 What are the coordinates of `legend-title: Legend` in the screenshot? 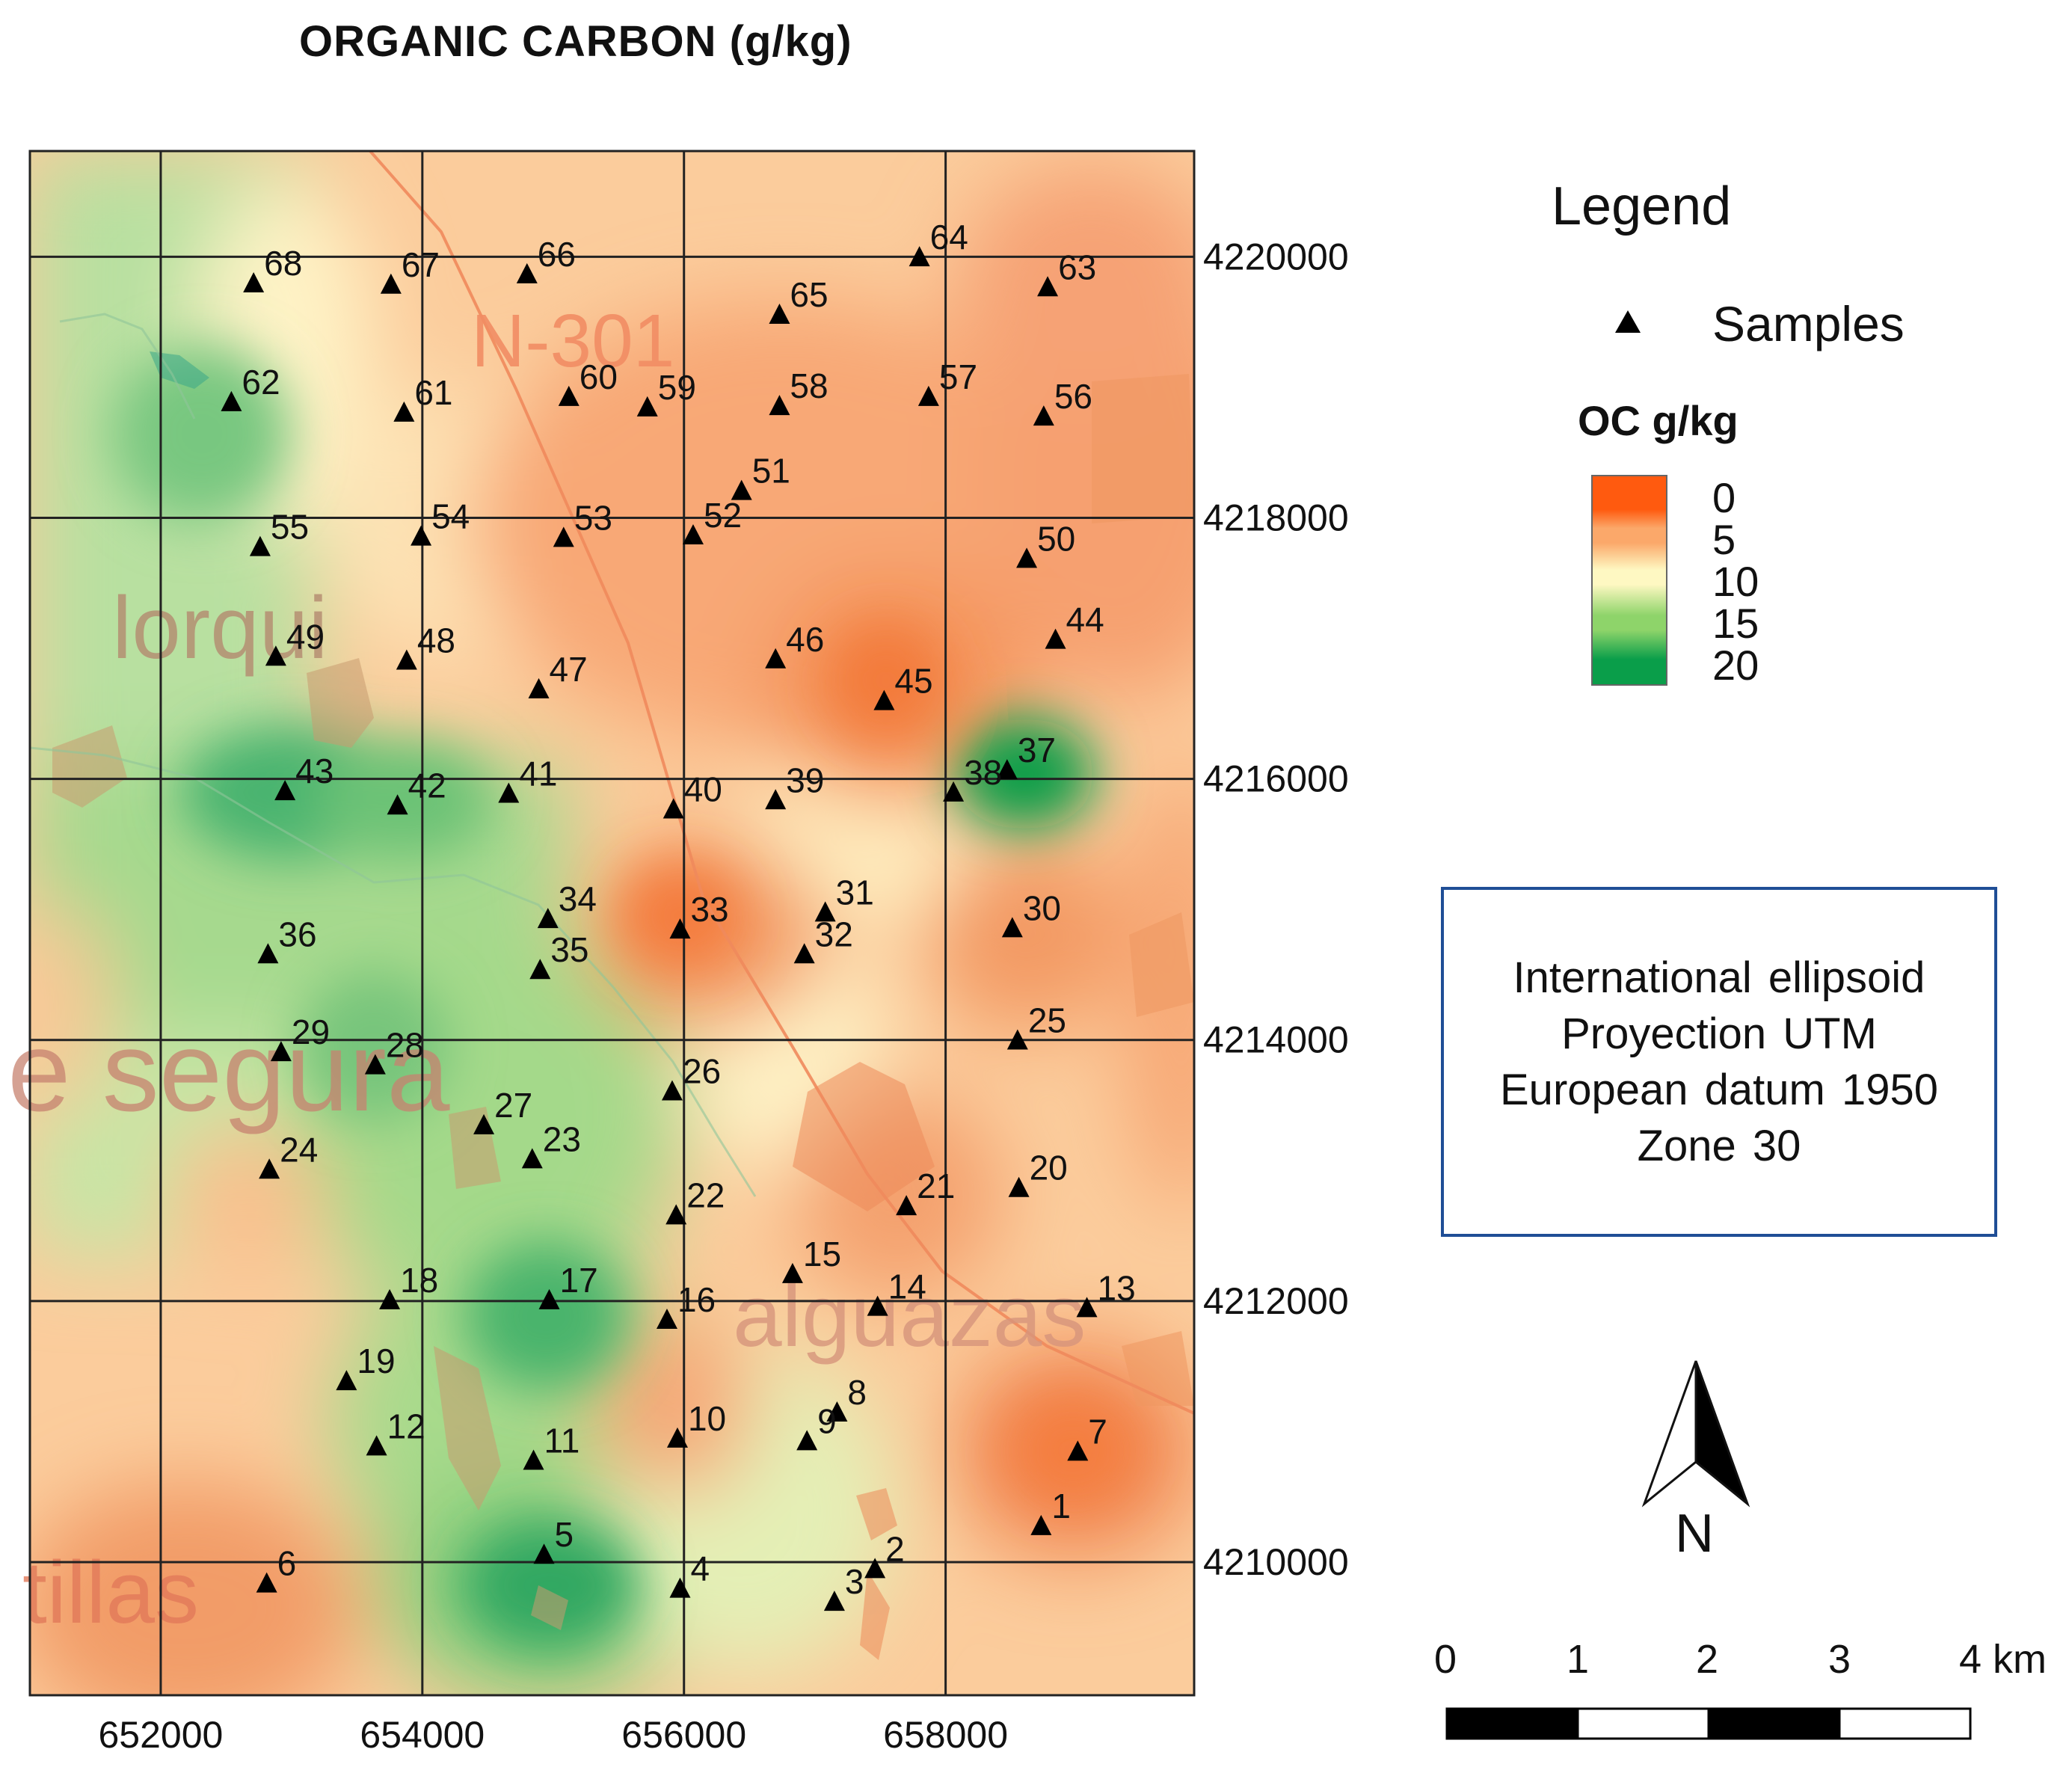 It's located at (1642, 206).